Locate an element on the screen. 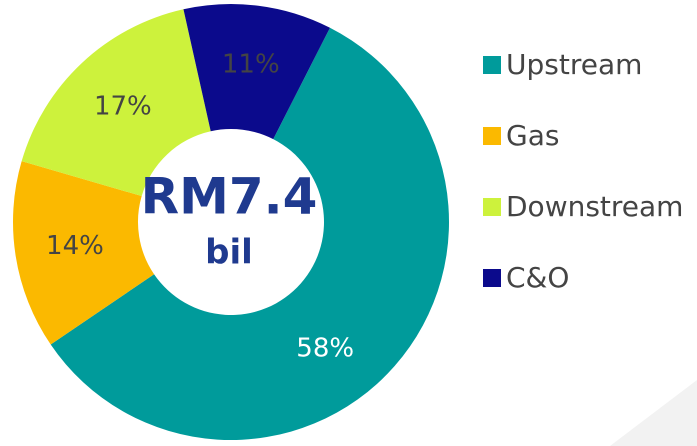  center-subtext: bil is located at coordinates (229, 253).